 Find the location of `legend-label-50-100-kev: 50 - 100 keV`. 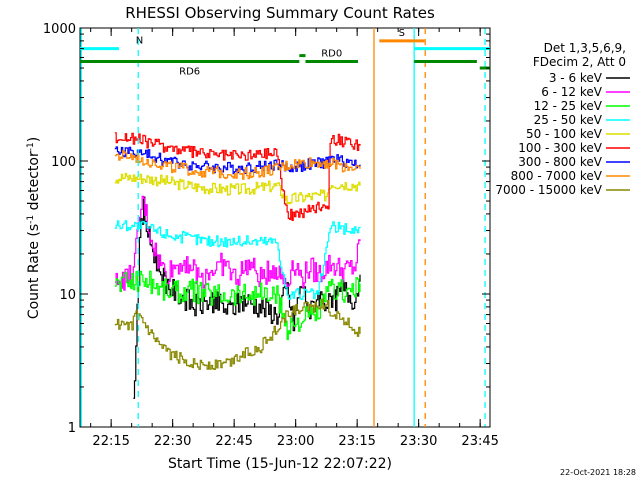

legend-label-50-100-kev: 50 - 100 keV is located at coordinates (564, 134).